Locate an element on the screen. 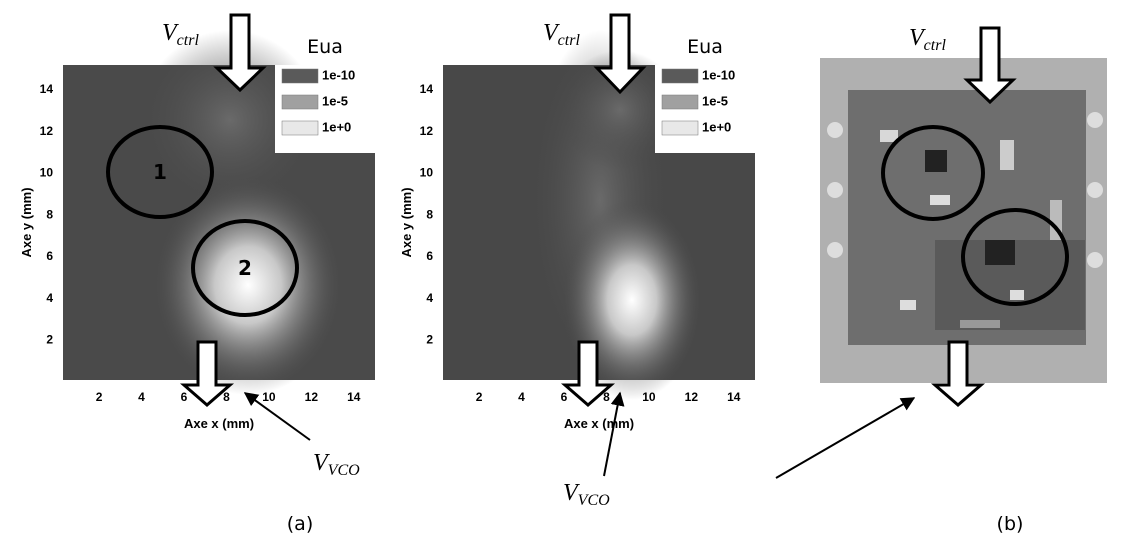  caption: (a) is located at coordinates (300, 524).